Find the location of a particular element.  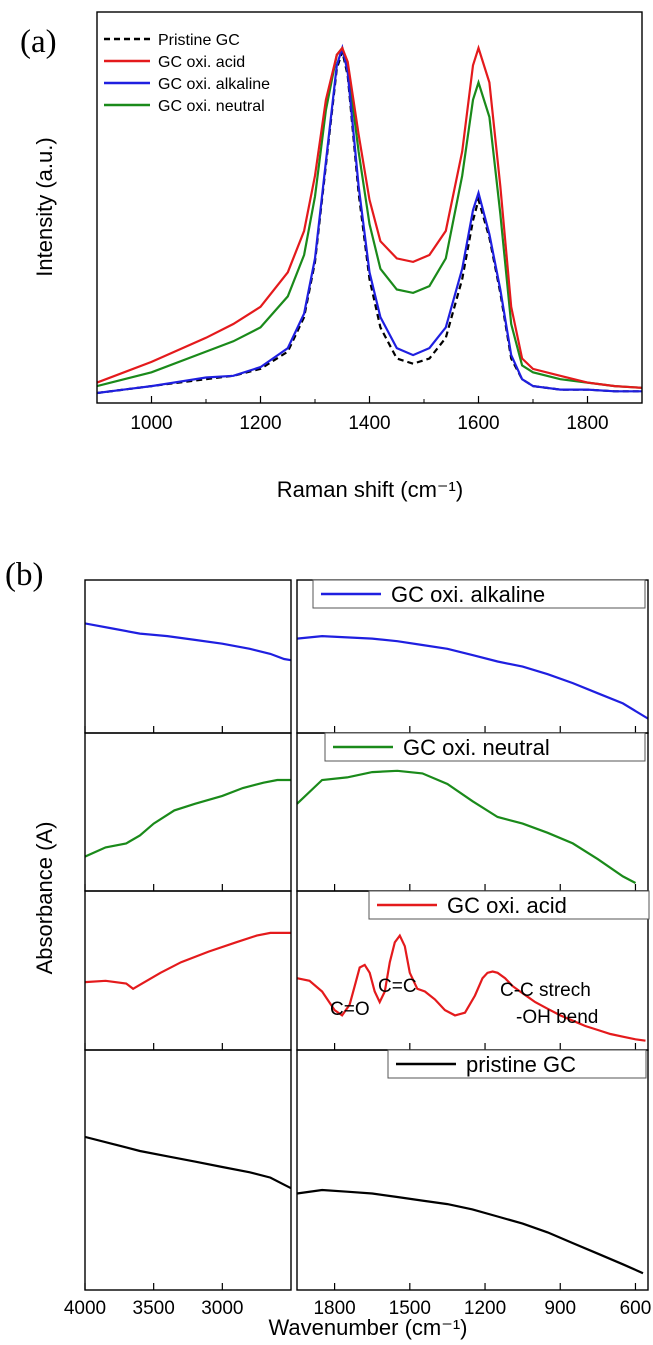

series-line-gc-oxi-acid-left is located at coordinates (188, 961).